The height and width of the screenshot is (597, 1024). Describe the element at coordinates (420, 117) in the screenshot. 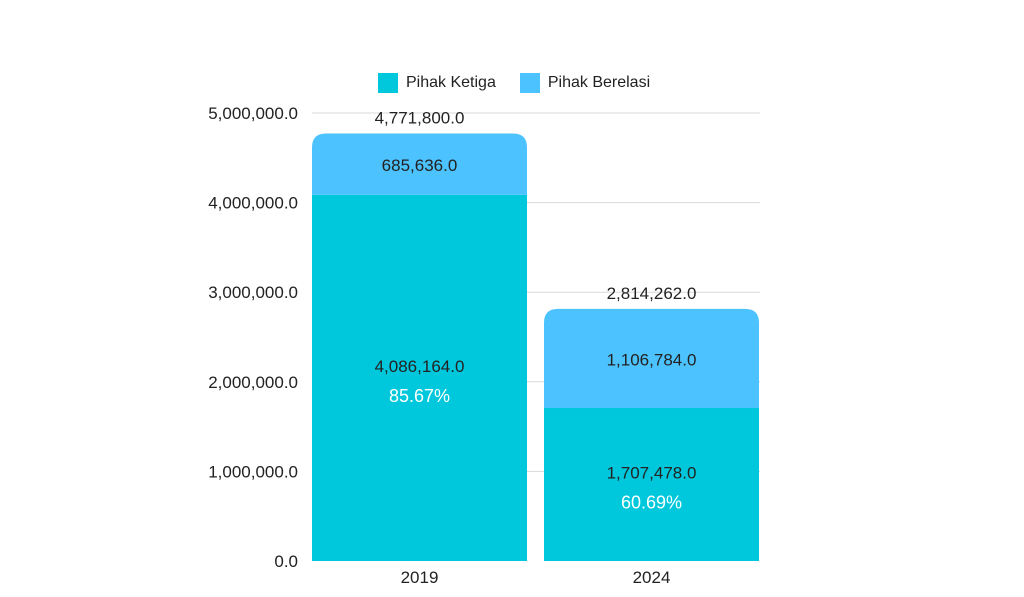

I see `total-label-0: 4,771,800.0` at that location.